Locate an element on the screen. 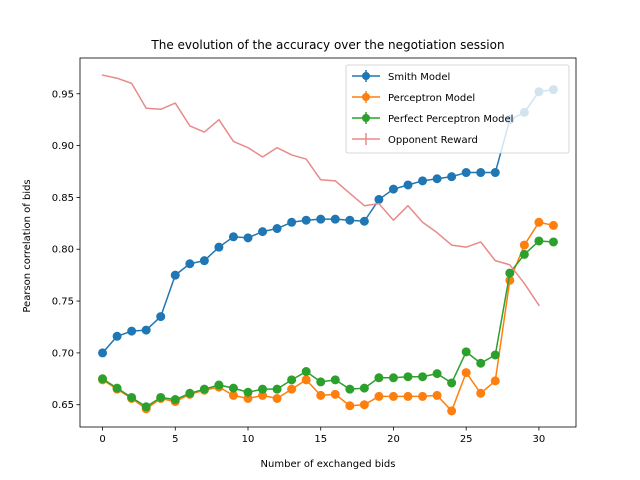 The height and width of the screenshot is (480, 640). legend-label: Perfect Perceptron Model is located at coordinates (450, 119).